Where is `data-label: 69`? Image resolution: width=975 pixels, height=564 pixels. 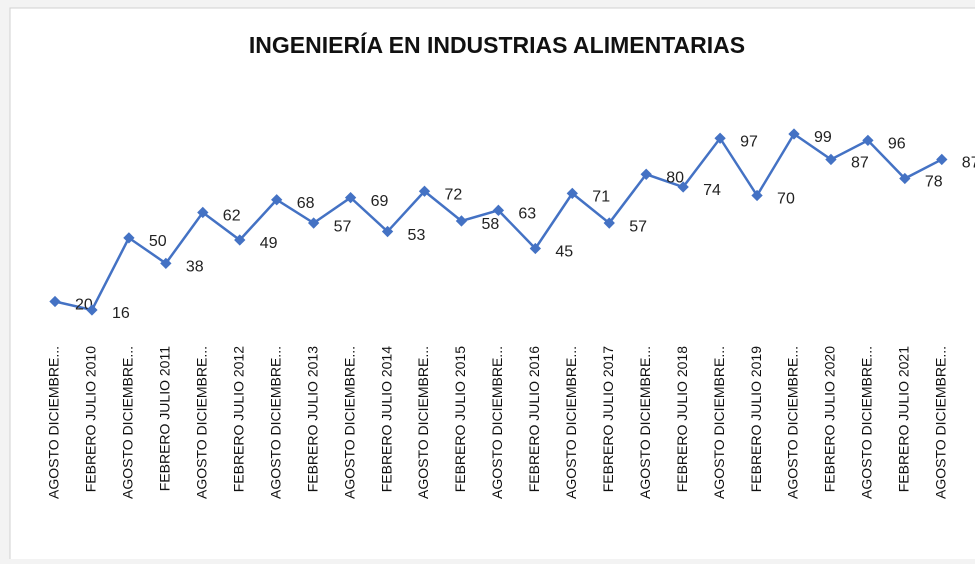 data-label: 69 is located at coordinates (380, 201).